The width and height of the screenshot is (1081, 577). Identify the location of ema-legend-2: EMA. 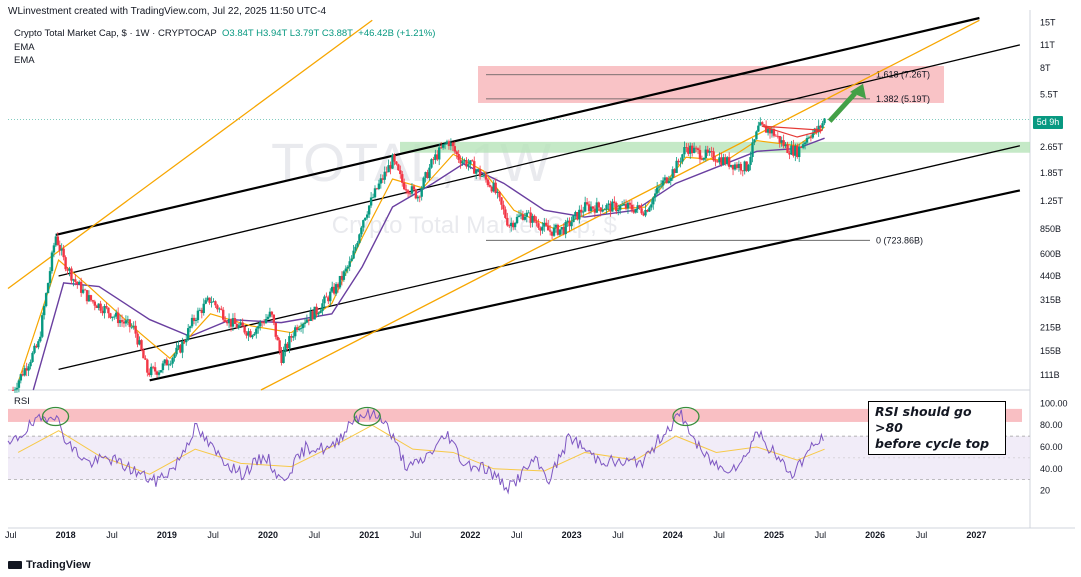
(24, 60).